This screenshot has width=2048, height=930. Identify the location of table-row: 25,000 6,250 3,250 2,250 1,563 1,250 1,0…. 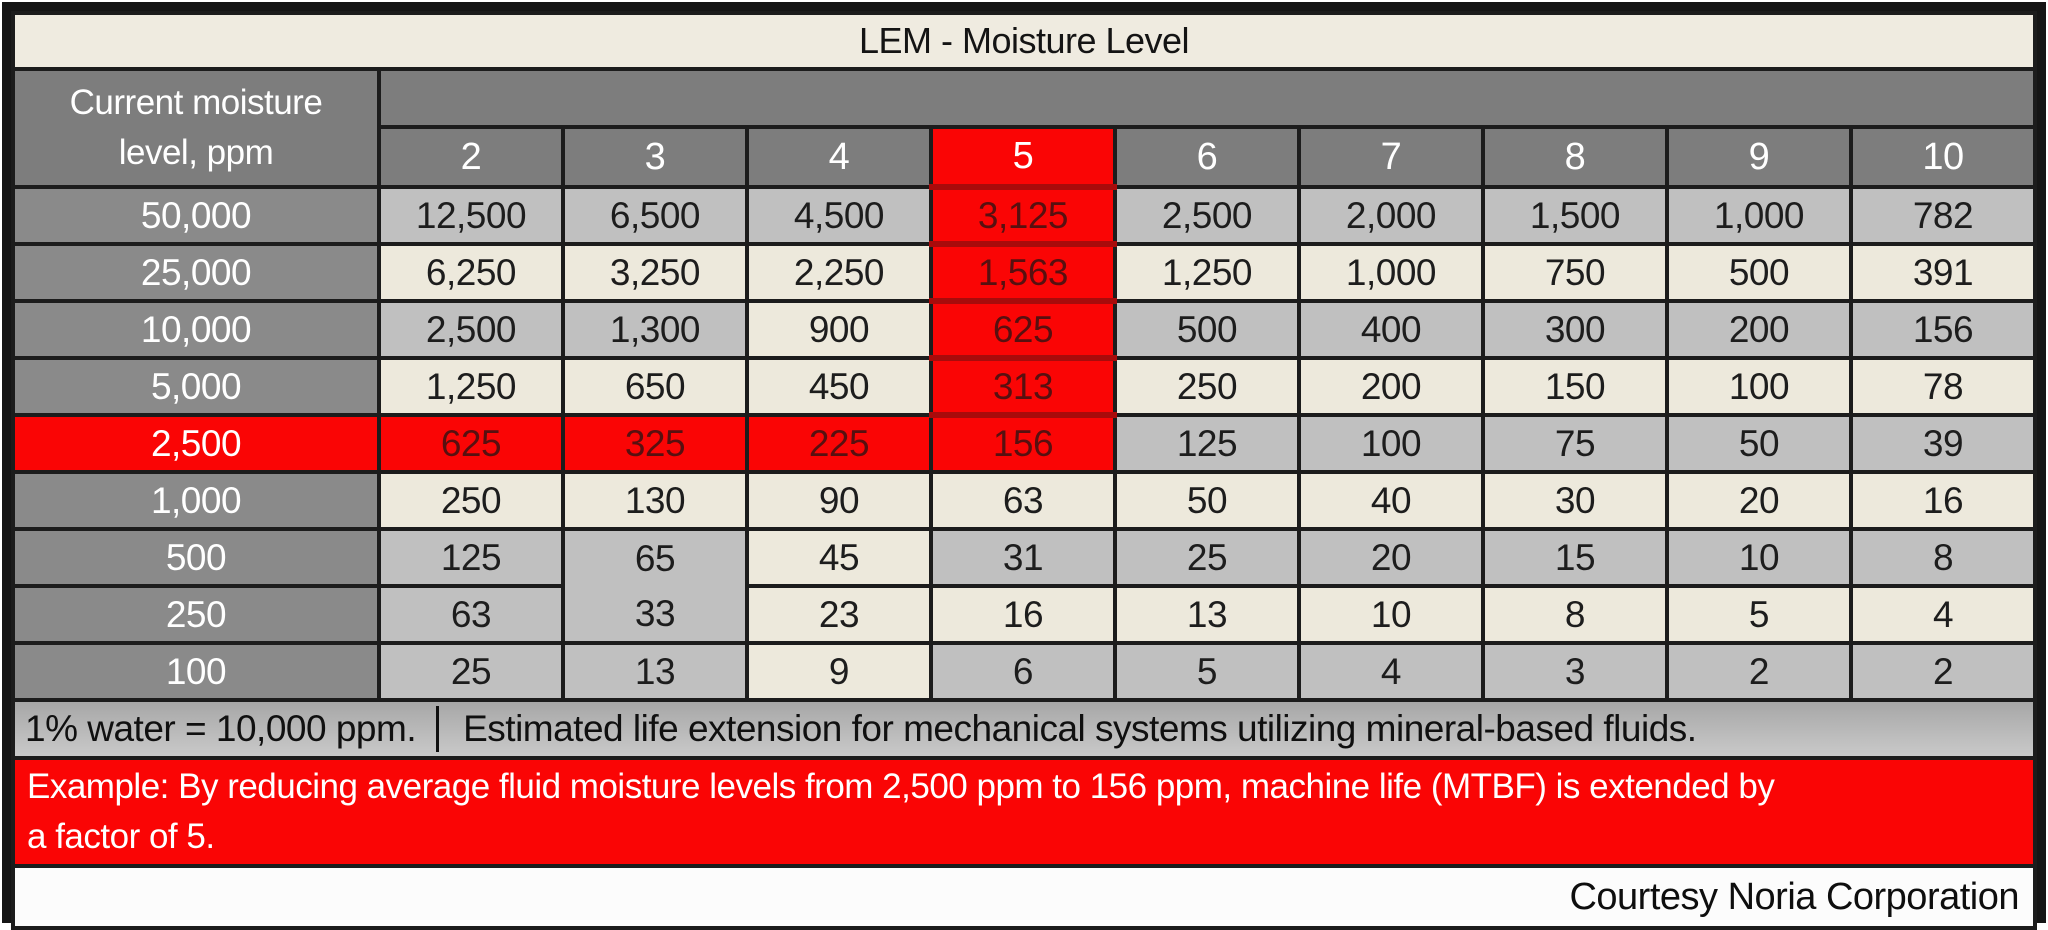
(1024, 272).